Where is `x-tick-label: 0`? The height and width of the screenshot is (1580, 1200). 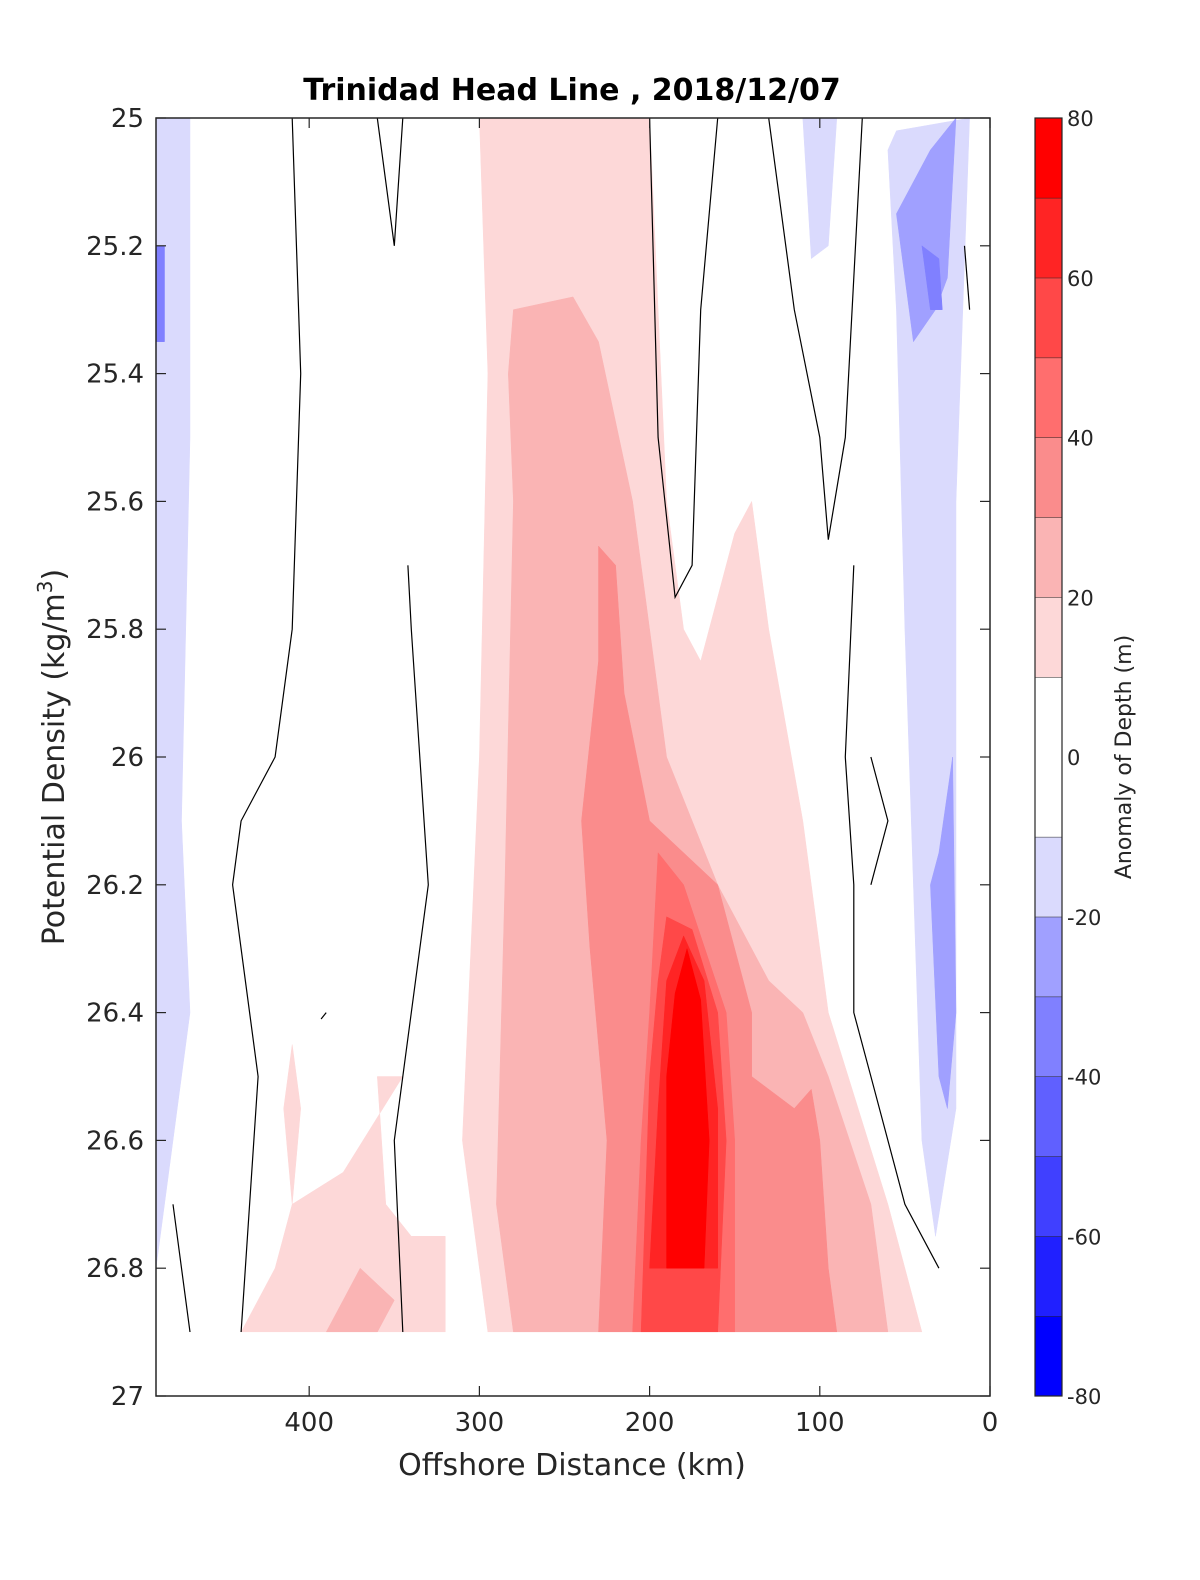
x-tick-label: 0 is located at coordinates (990, 1423).